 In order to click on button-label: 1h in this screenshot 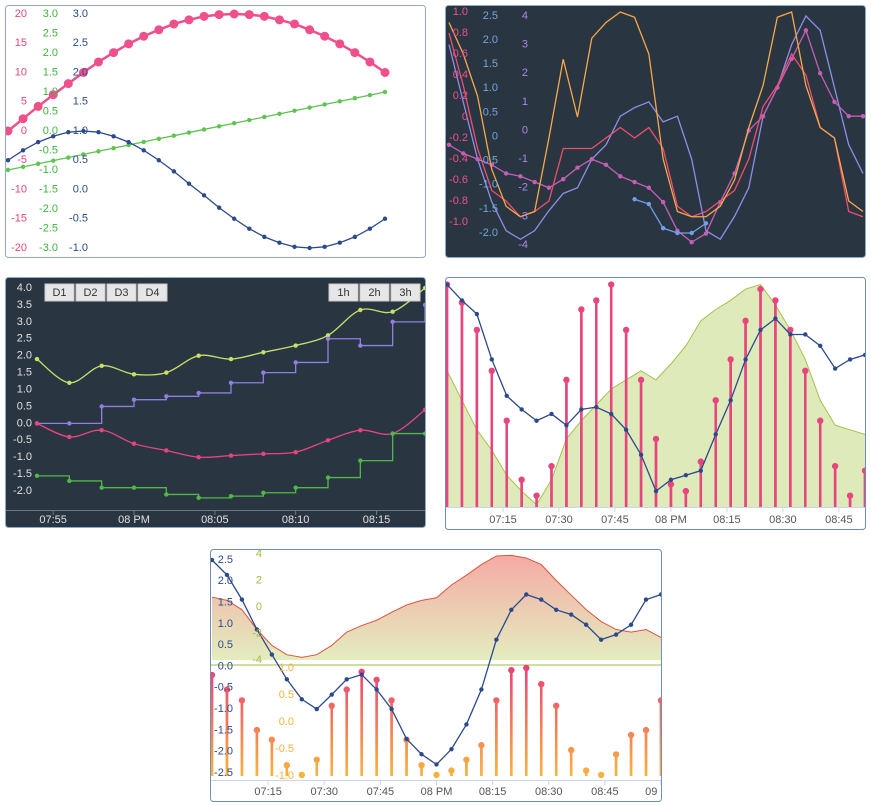, I will do `click(343, 293)`.